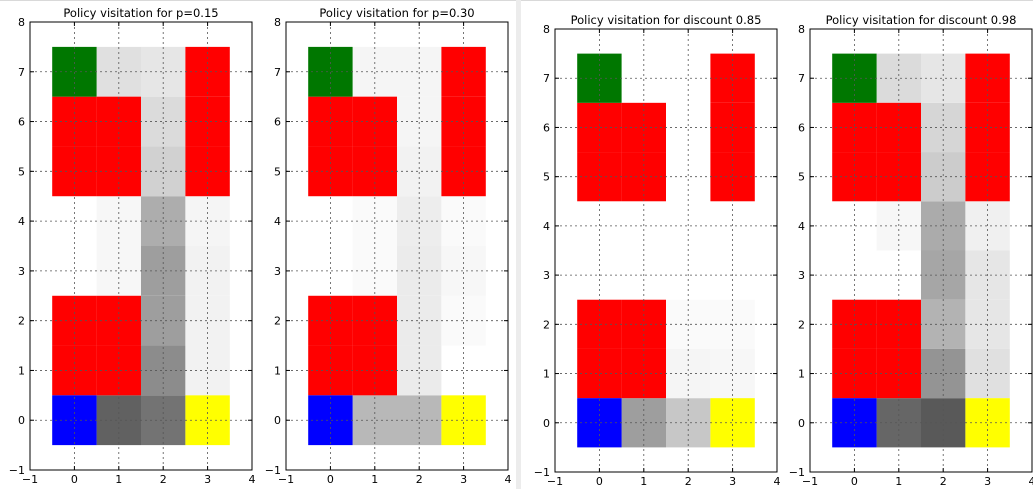 This screenshot has height=490, width=1033. Describe the element at coordinates (140, 13) in the screenshot. I see `chart-title: Policy visitation for p=0.15` at that location.